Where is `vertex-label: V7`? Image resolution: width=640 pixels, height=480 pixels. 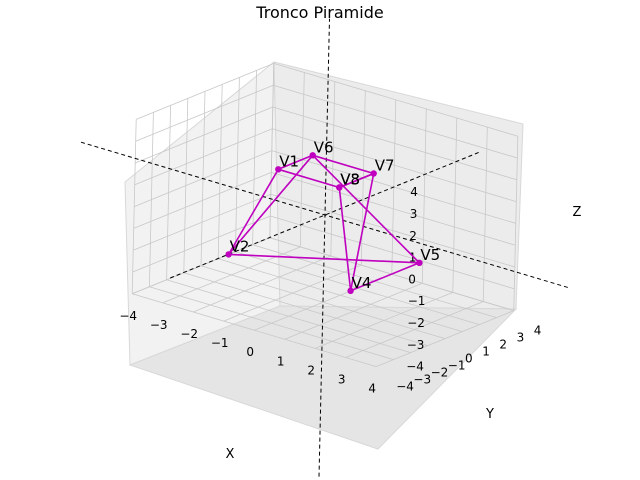 vertex-label: V7 is located at coordinates (385, 166).